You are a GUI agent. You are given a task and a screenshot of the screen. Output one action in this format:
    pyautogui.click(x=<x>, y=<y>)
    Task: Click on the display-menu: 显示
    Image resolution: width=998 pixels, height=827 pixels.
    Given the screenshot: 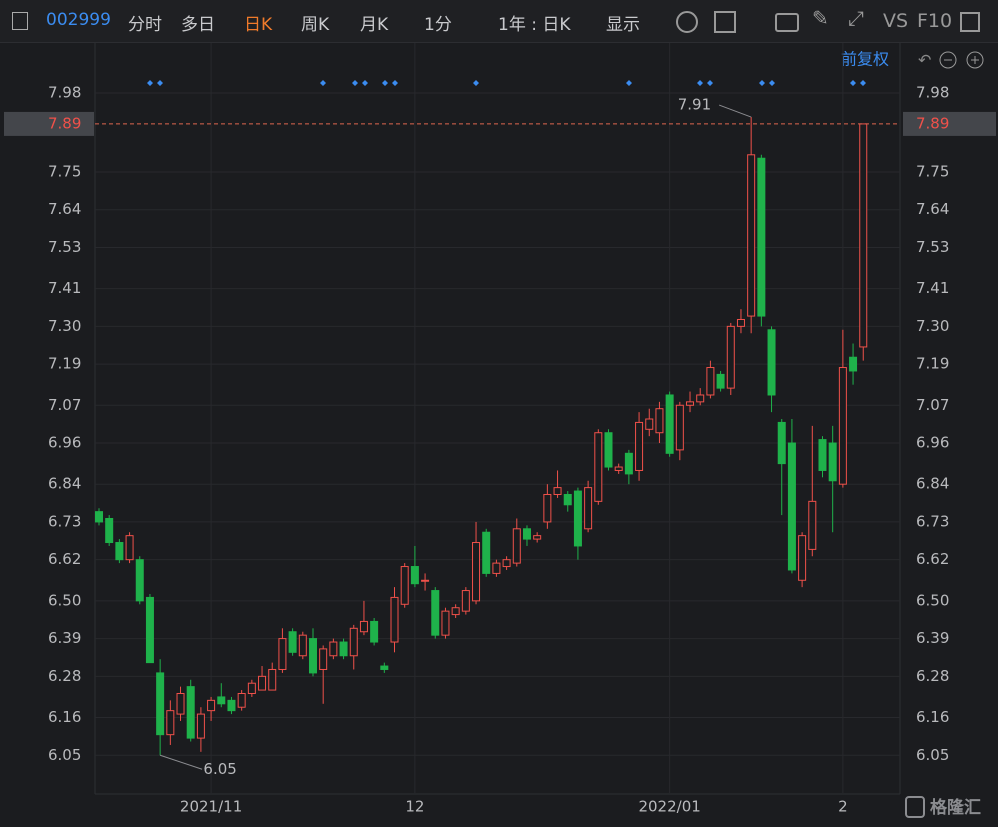 What is the action you would take?
    pyautogui.click(x=623, y=25)
    